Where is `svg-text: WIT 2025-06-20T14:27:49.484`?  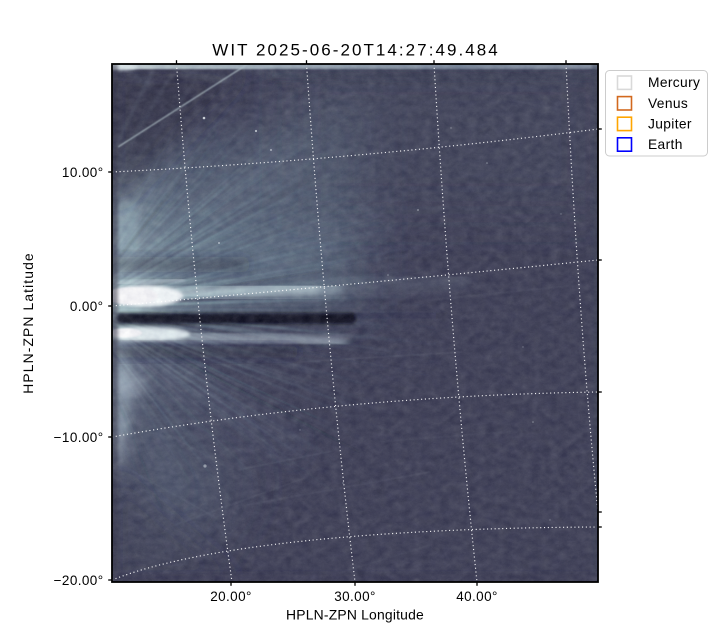
svg-text: WIT 2025-06-20T14:27:49.484 is located at coordinates (356, 50).